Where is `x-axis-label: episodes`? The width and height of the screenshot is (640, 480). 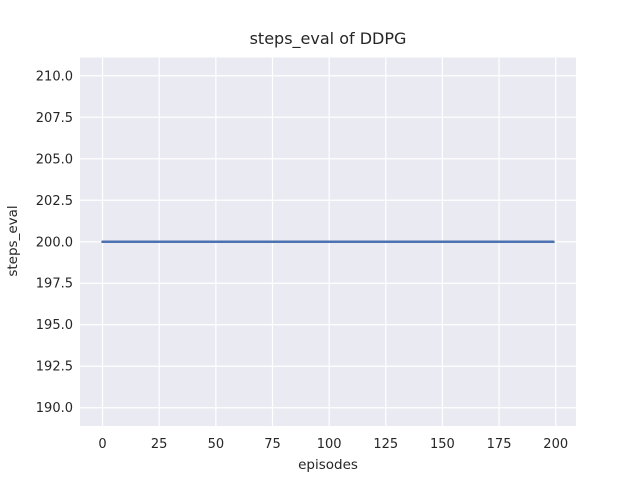 x-axis-label: episodes is located at coordinates (328, 465).